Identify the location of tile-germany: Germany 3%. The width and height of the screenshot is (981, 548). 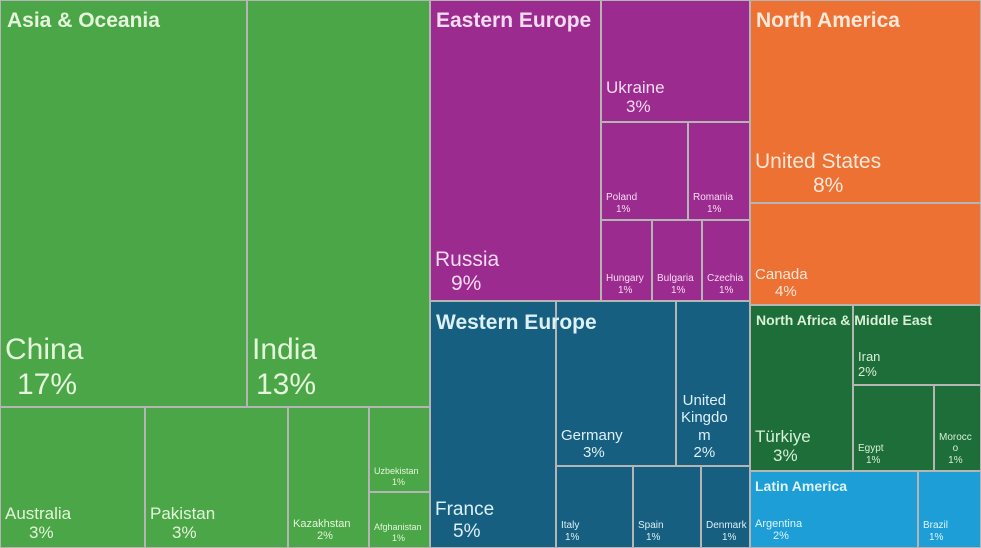
(616, 383).